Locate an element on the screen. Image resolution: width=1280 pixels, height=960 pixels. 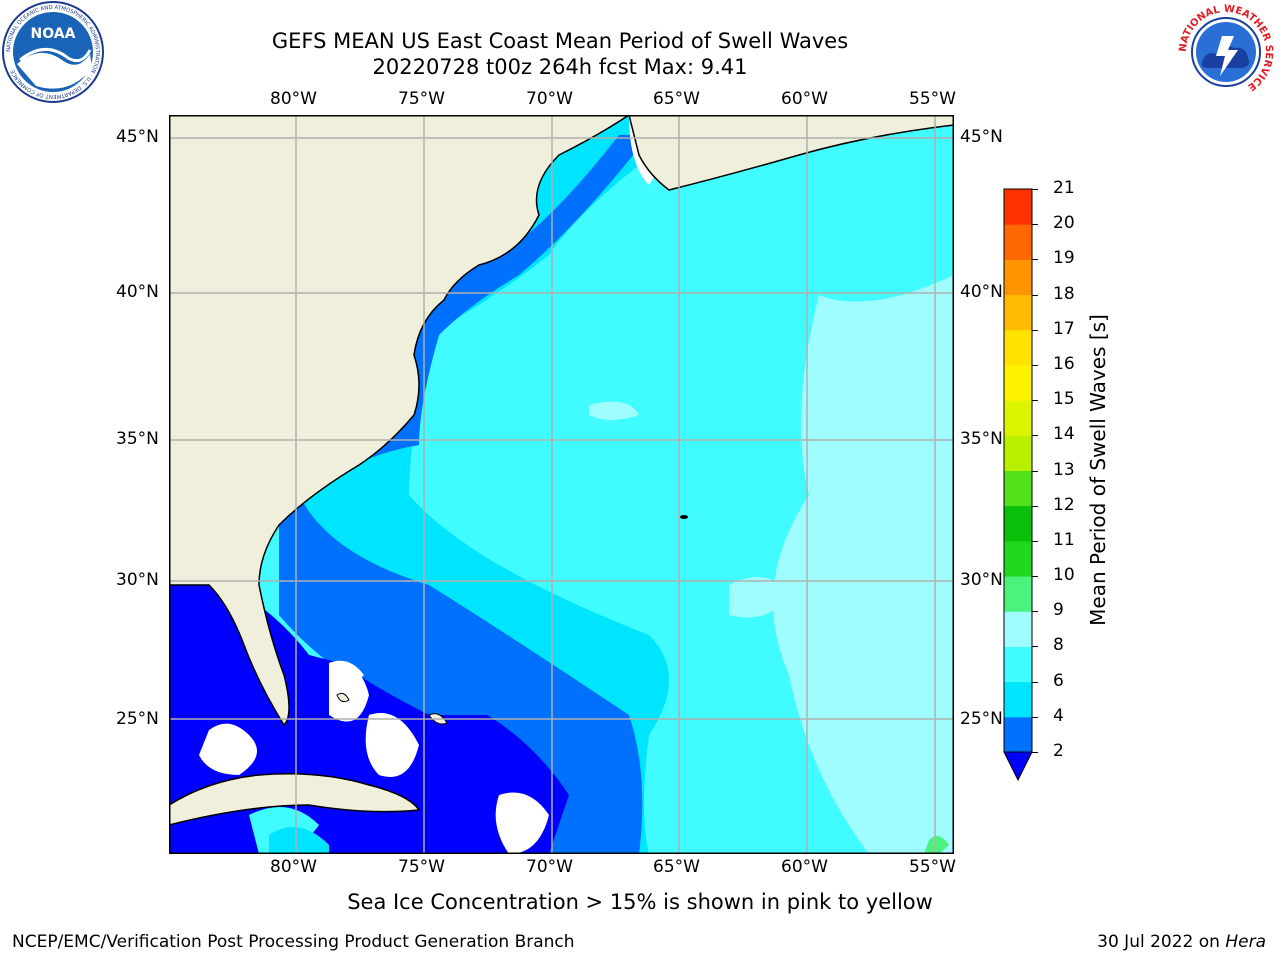
canada-maritimes-land is located at coordinates (791, 153).